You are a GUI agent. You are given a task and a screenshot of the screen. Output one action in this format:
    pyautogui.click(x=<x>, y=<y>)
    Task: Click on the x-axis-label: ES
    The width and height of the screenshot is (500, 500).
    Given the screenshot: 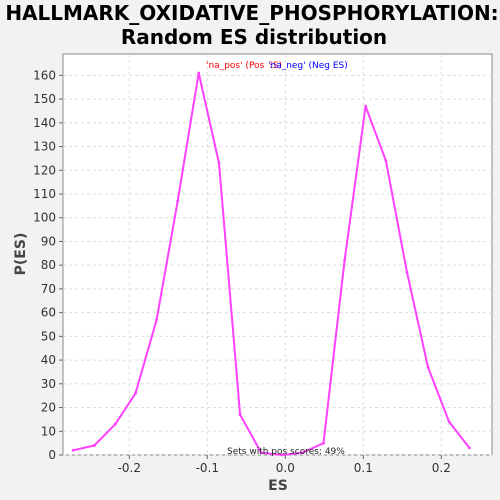 What is the action you would take?
    pyautogui.click(x=278, y=486)
    